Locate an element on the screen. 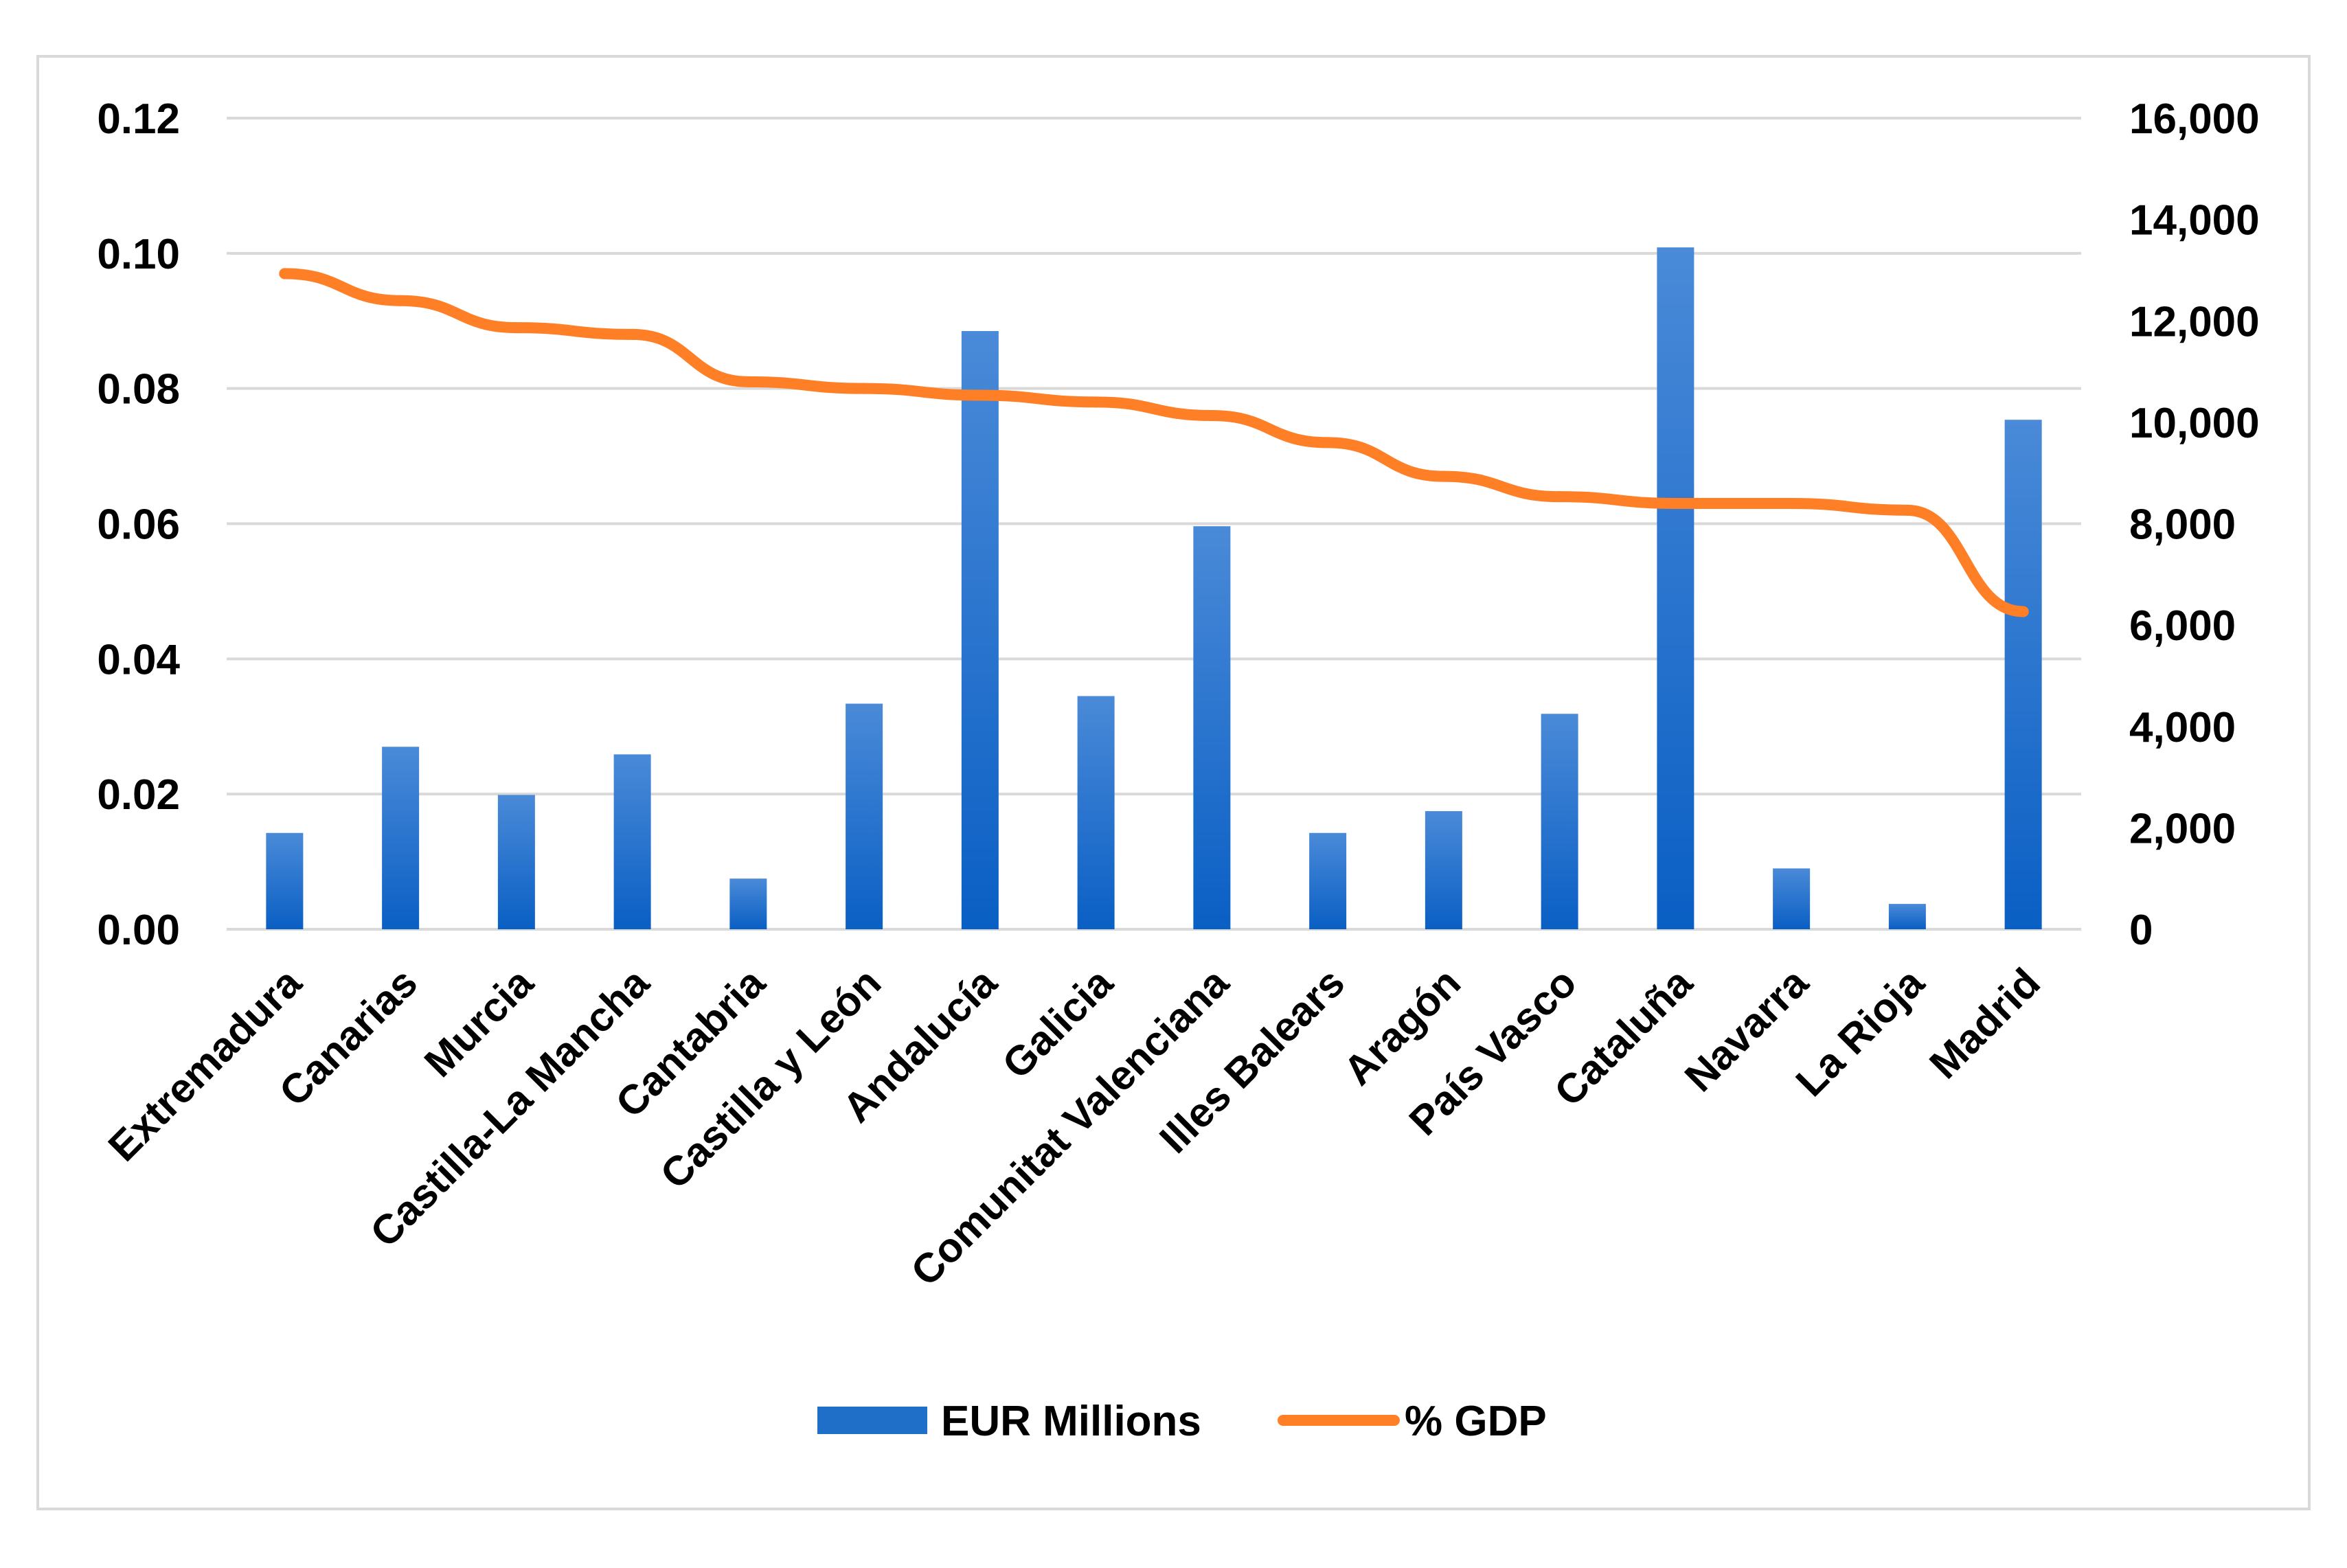 The image size is (2347, 1568). left-axis-tick-label: 0.02 is located at coordinates (138, 795).